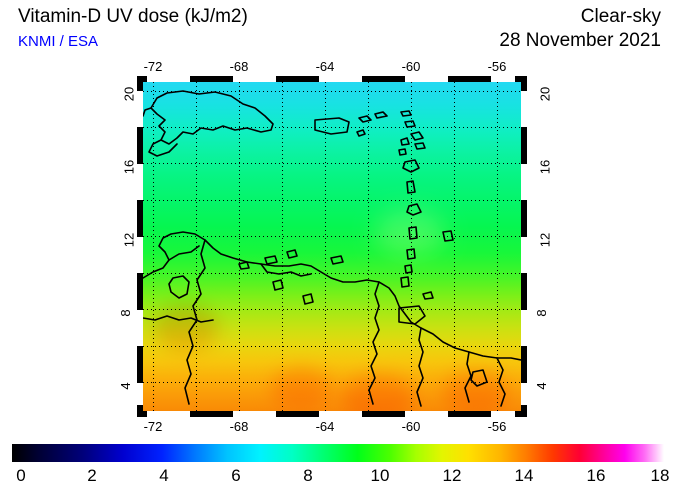 The height and width of the screenshot is (490, 675). I want to click on colorbar-tick: 0, so click(21, 475).